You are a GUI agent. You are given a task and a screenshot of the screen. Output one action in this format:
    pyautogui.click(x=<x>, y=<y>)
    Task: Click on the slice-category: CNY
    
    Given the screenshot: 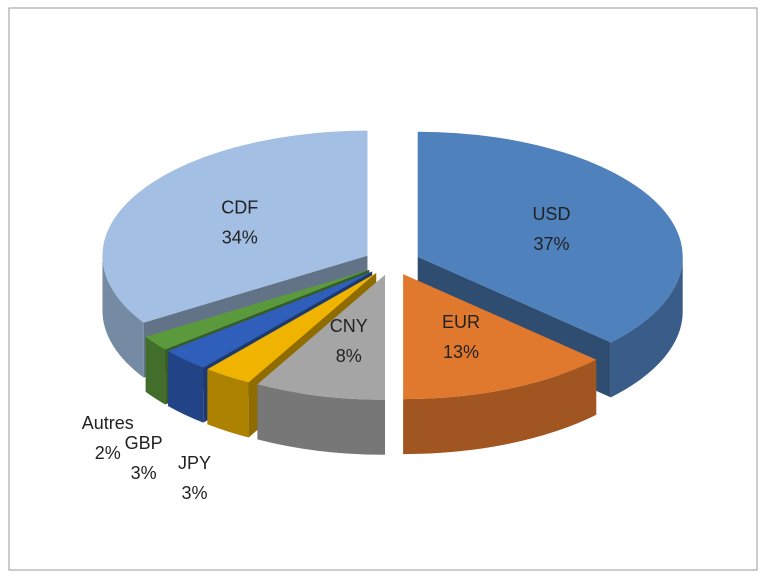 What is the action you would take?
    pyautogui.click(x=349, y=326)
    